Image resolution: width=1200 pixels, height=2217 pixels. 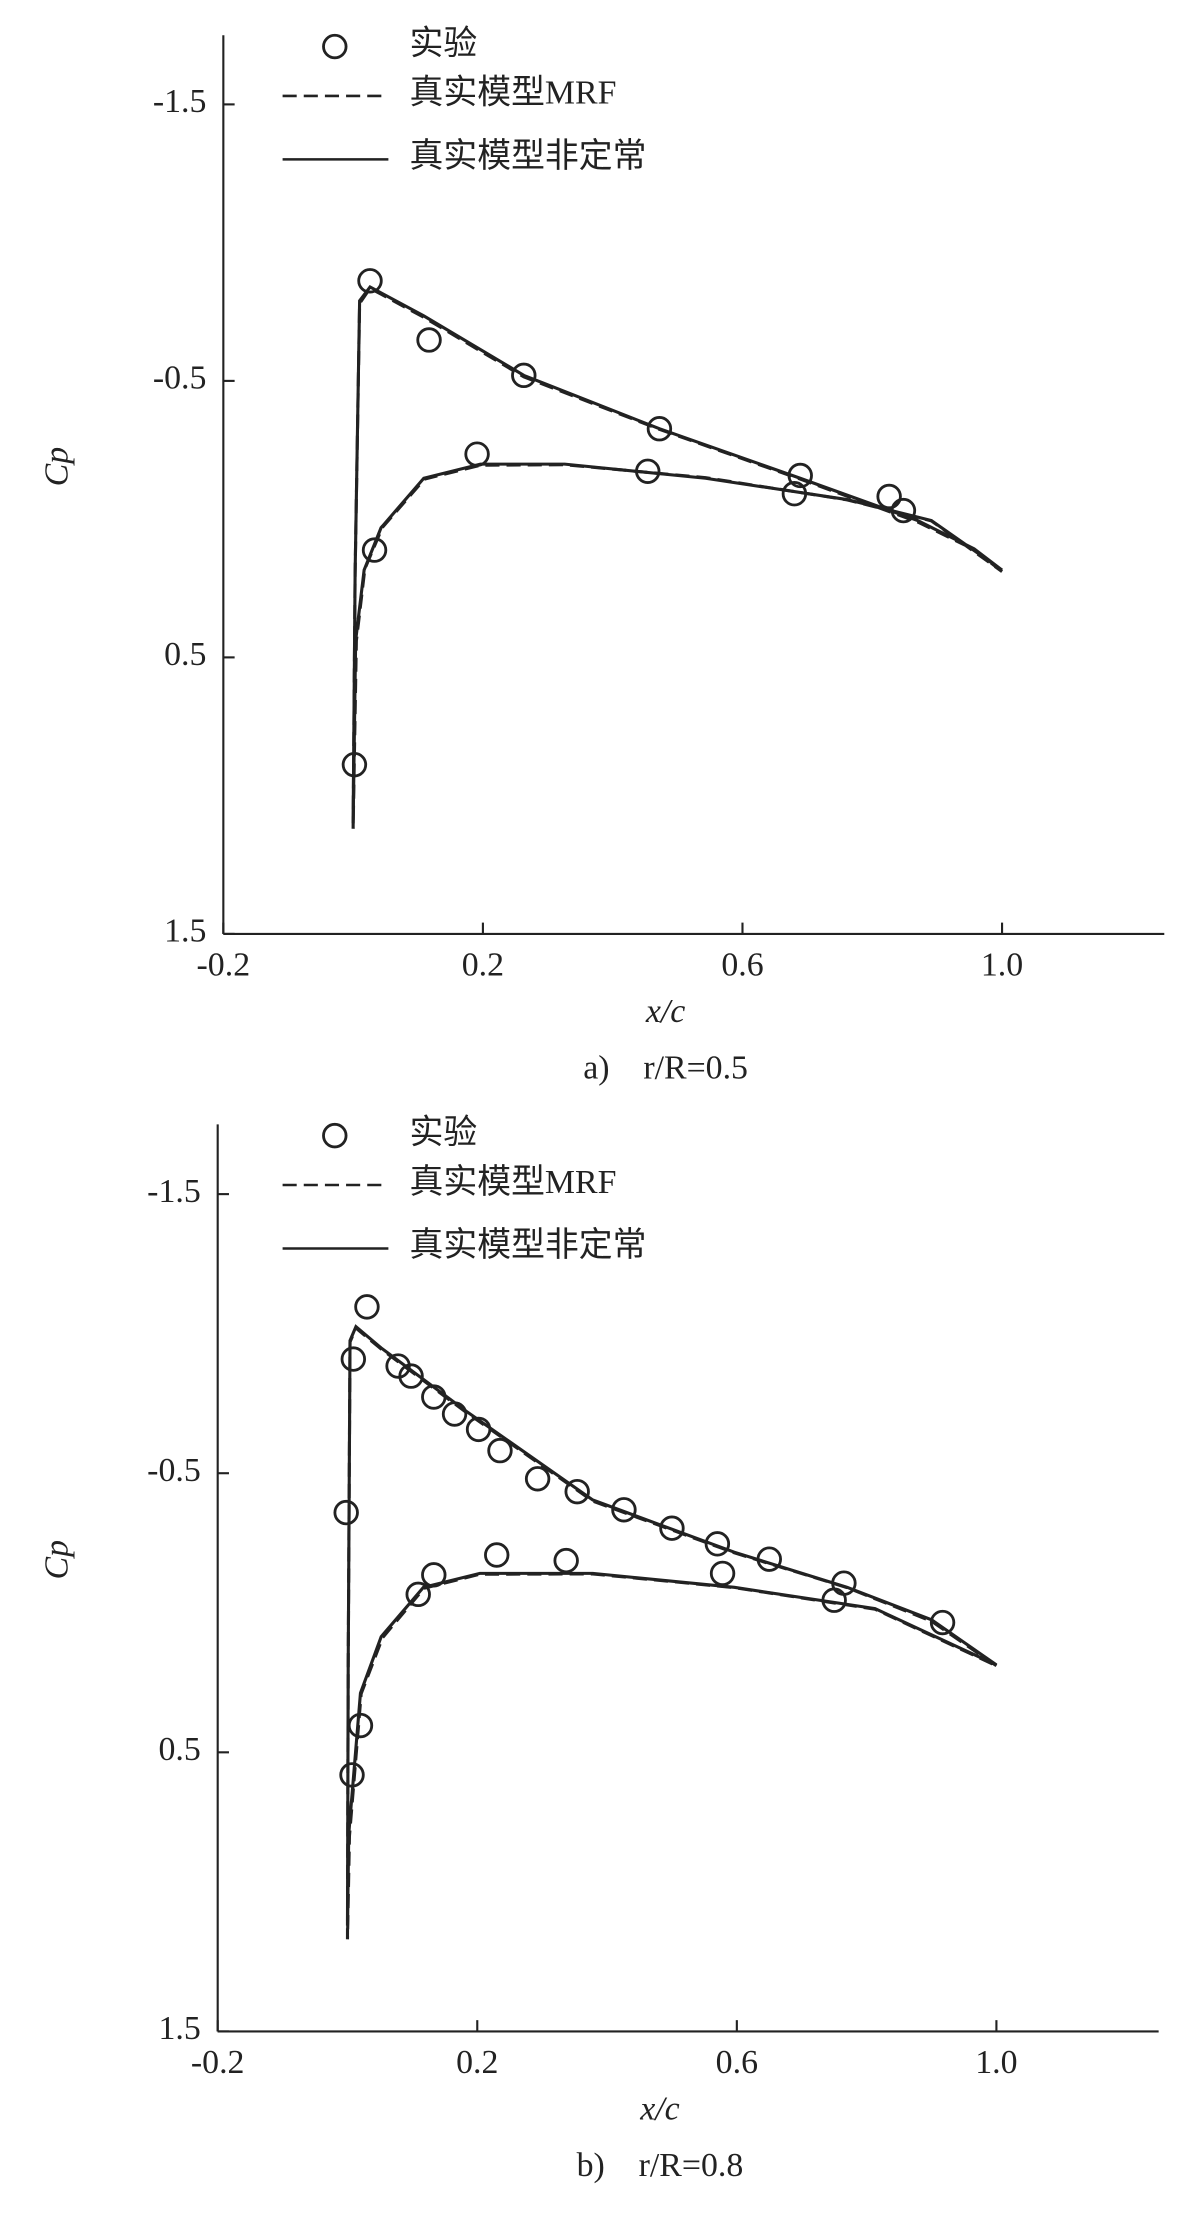 What do you see at coordinates (665, 1067) in the screenshot?
I see `caption: a) r/R=0.5` at bounding box center [665, 1067].